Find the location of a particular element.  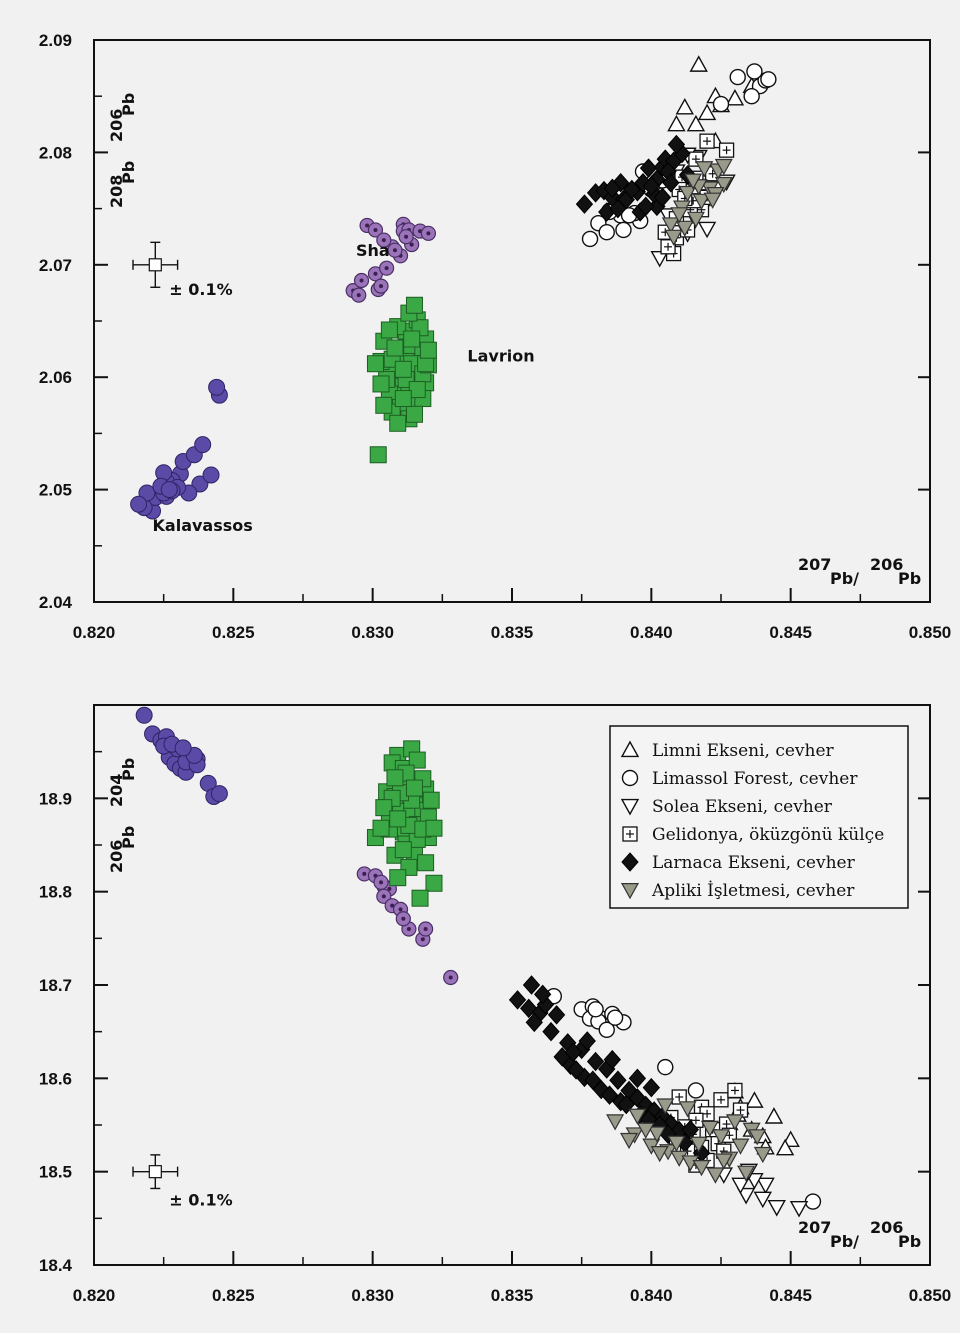

p1-y-label-den: 204 is located at coordinates (116, 790).